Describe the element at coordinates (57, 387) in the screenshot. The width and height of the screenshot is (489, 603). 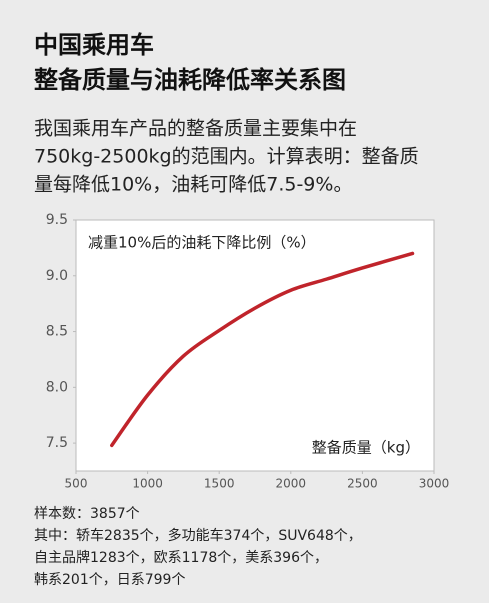
I see `y-tick-label: 8.0` at that location.